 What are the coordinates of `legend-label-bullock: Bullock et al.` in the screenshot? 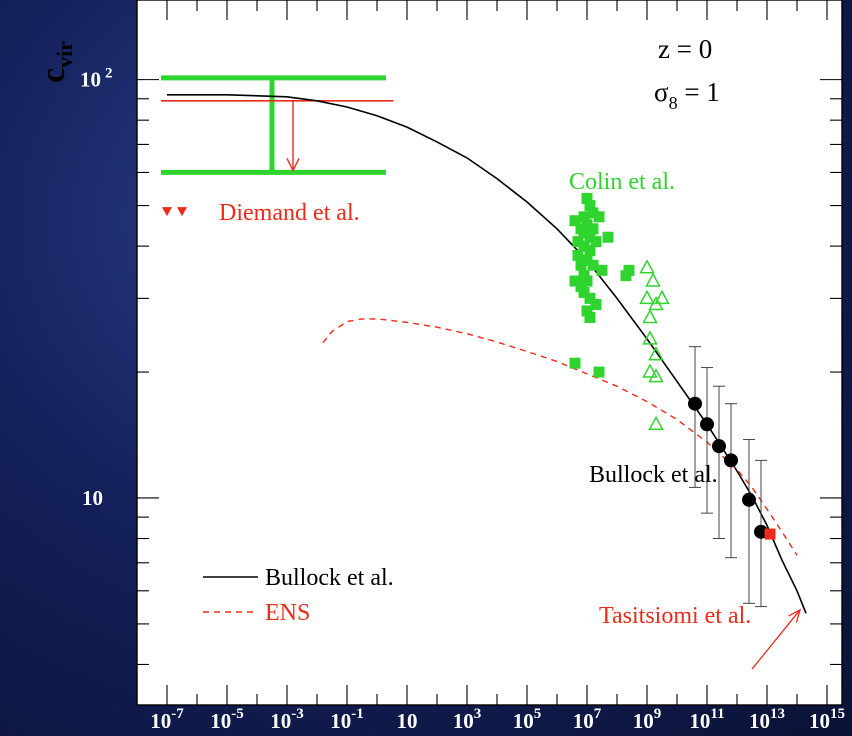 It's located at (329, 578).